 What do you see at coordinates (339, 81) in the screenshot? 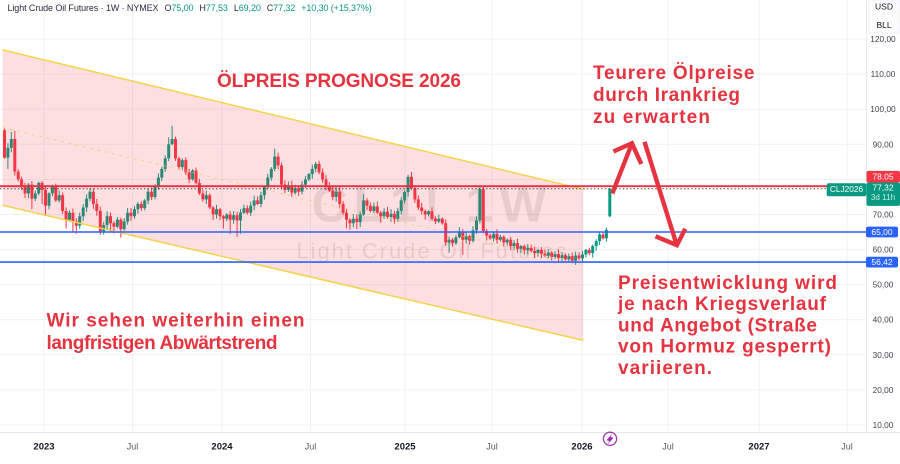
I see `svg-text: ÖLPREIS PROGNOSE 2026` at bounding box center [339, 81].